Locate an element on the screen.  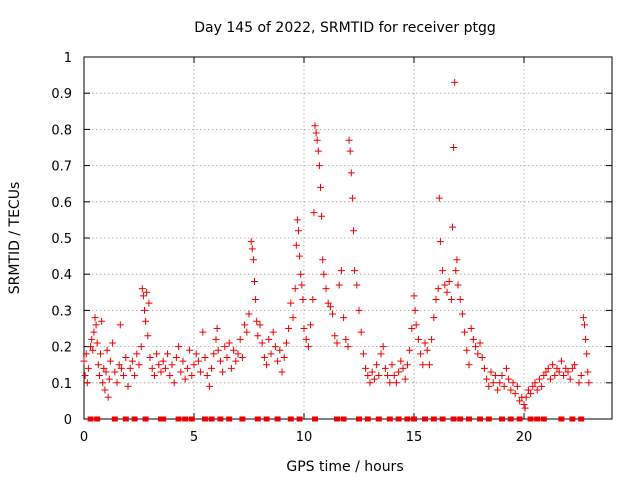
x-tick-label: 10 is located at coordinates (304, 437).